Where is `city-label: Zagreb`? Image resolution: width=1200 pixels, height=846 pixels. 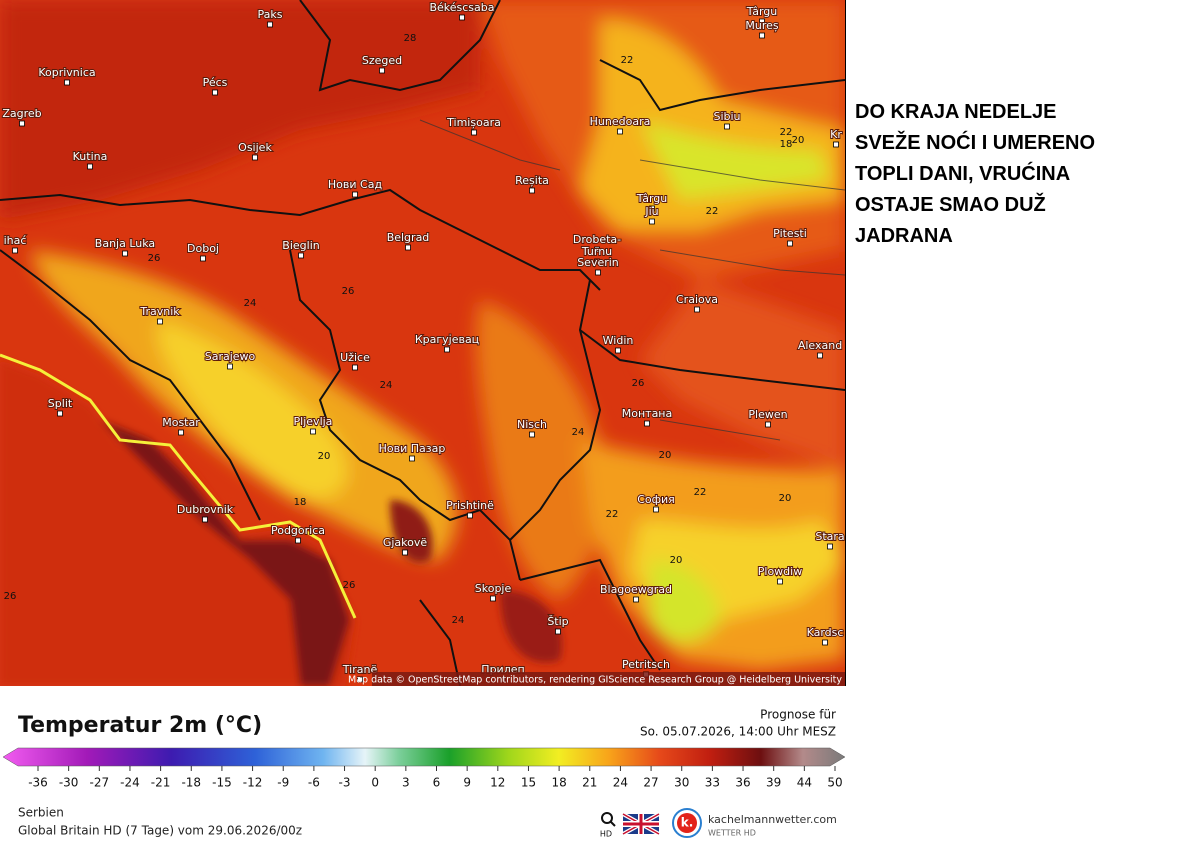 city-label: Zagreb is located at coordinates (21, 113).